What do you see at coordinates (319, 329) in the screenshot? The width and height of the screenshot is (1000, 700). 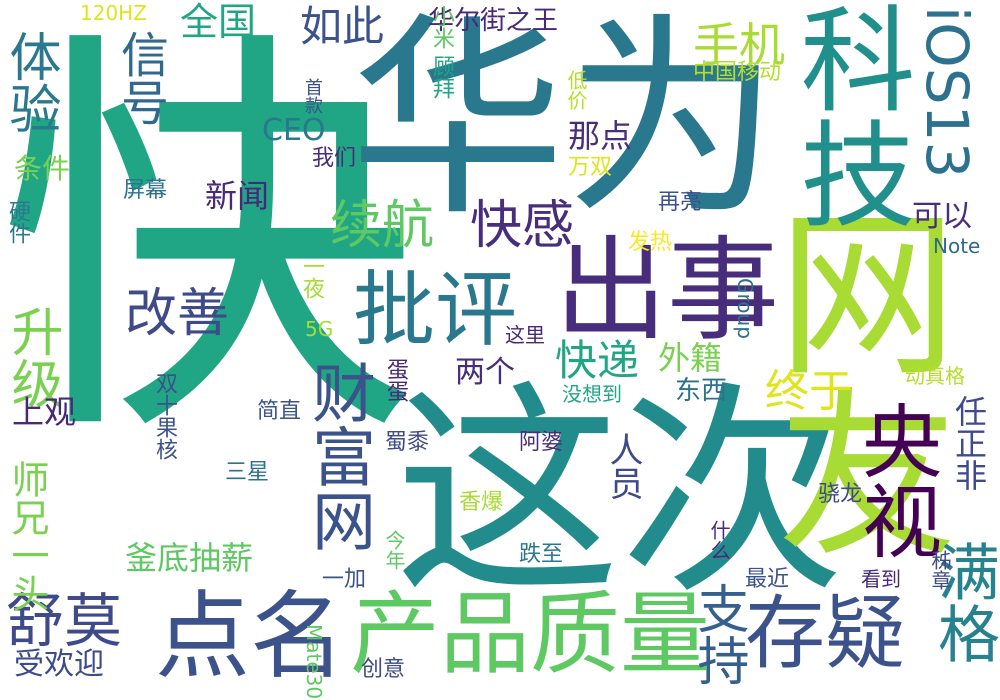 I see `word: 5G` at bounding box center [319, 329].